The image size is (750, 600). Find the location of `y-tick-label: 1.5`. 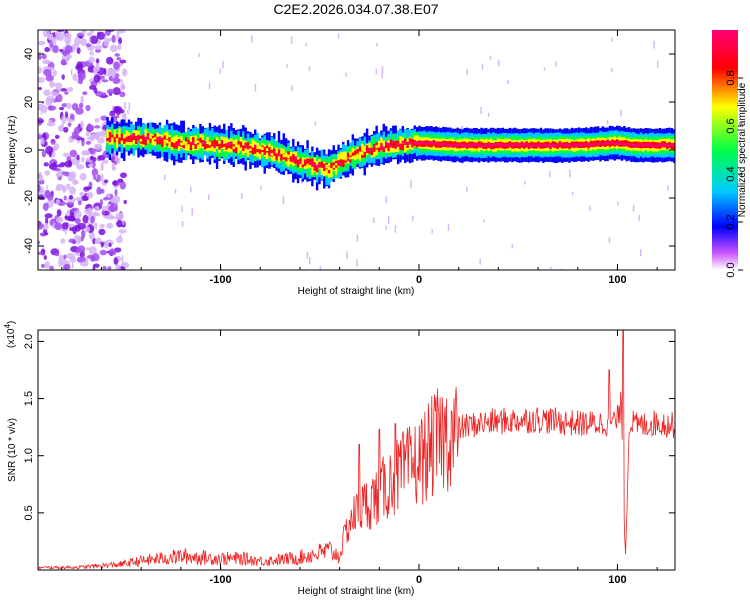

y-tick-label: 1.5 is located at coordinates (29, 398).